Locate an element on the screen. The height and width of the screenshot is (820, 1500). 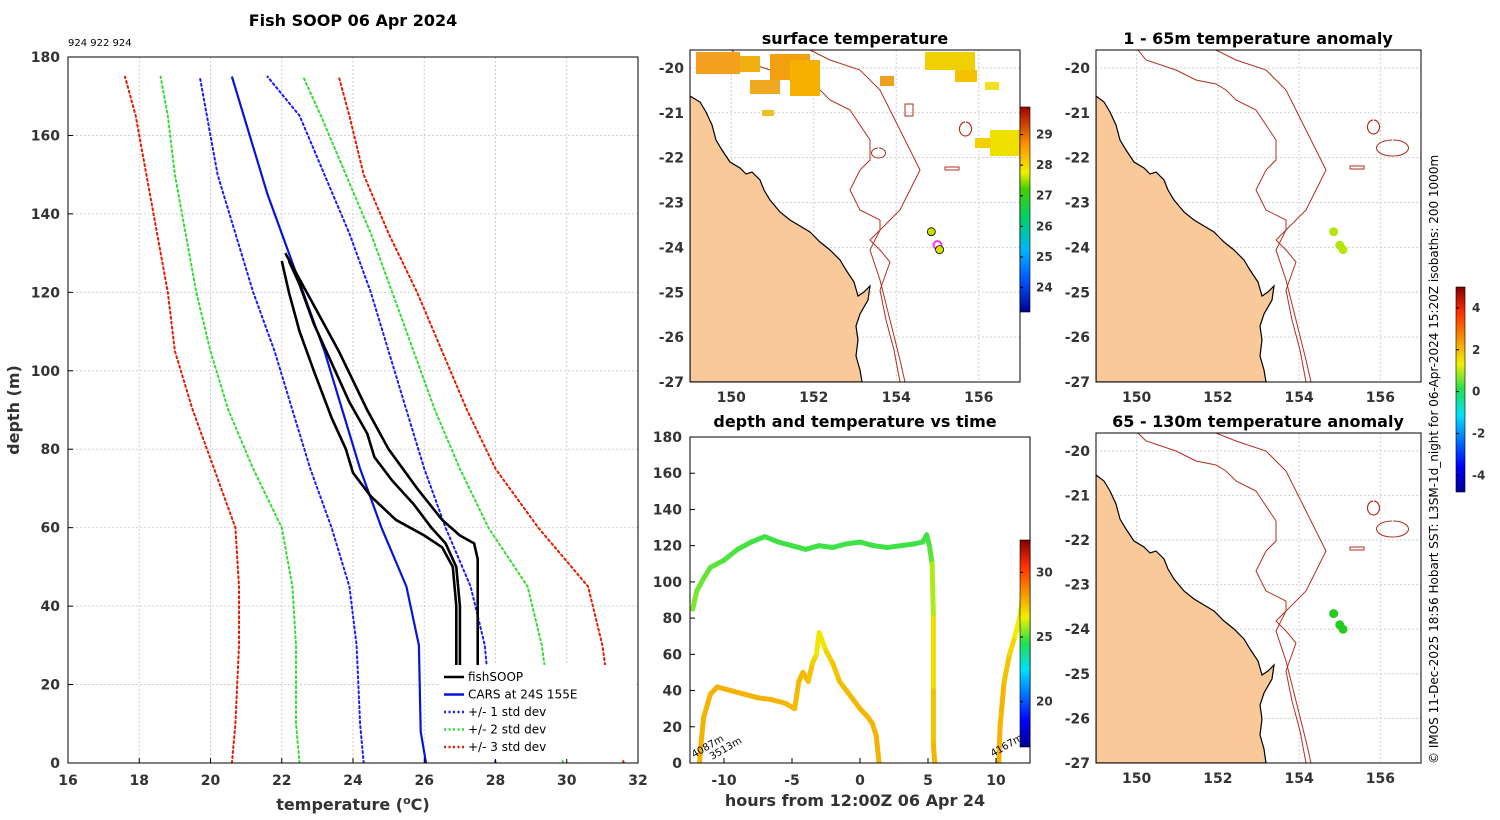
station-marker is located at coordinates (1343, 629).